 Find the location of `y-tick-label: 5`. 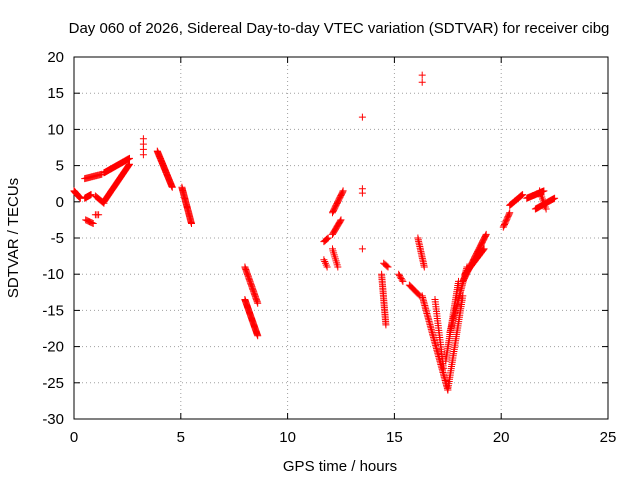

y-tick-label: 5 is located at coordinates (60, 166).